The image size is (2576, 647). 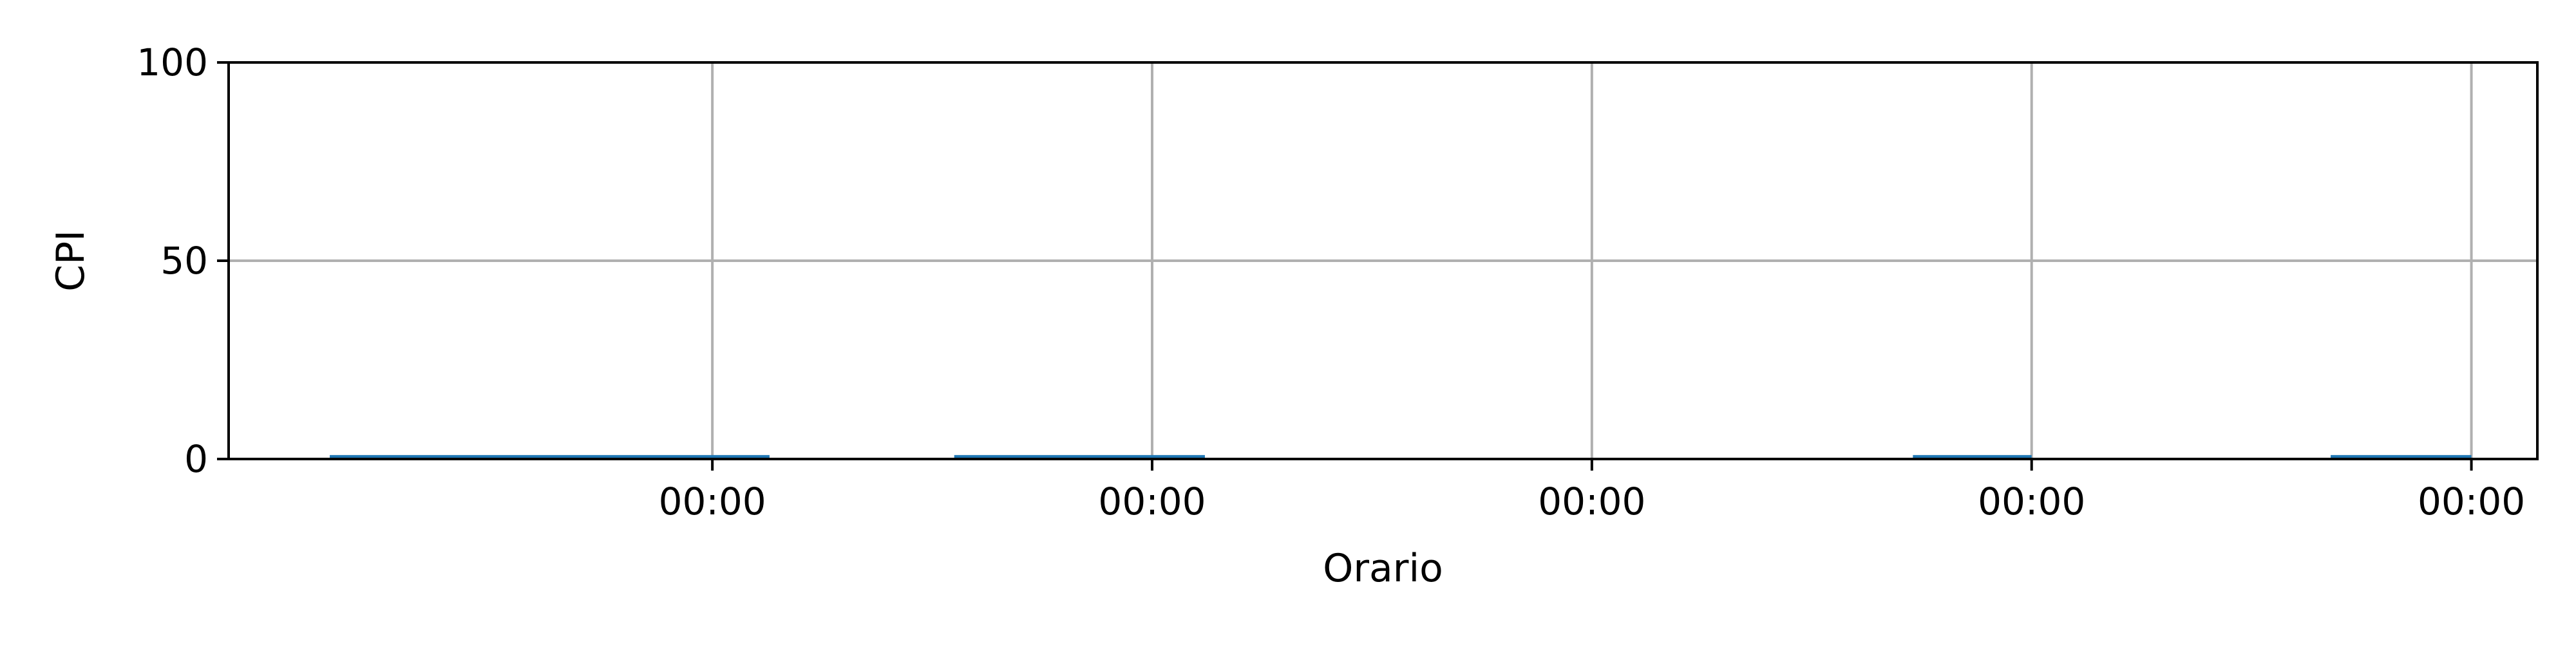 I want to click on y-tick-label: 50, so click(x=184, y=261).